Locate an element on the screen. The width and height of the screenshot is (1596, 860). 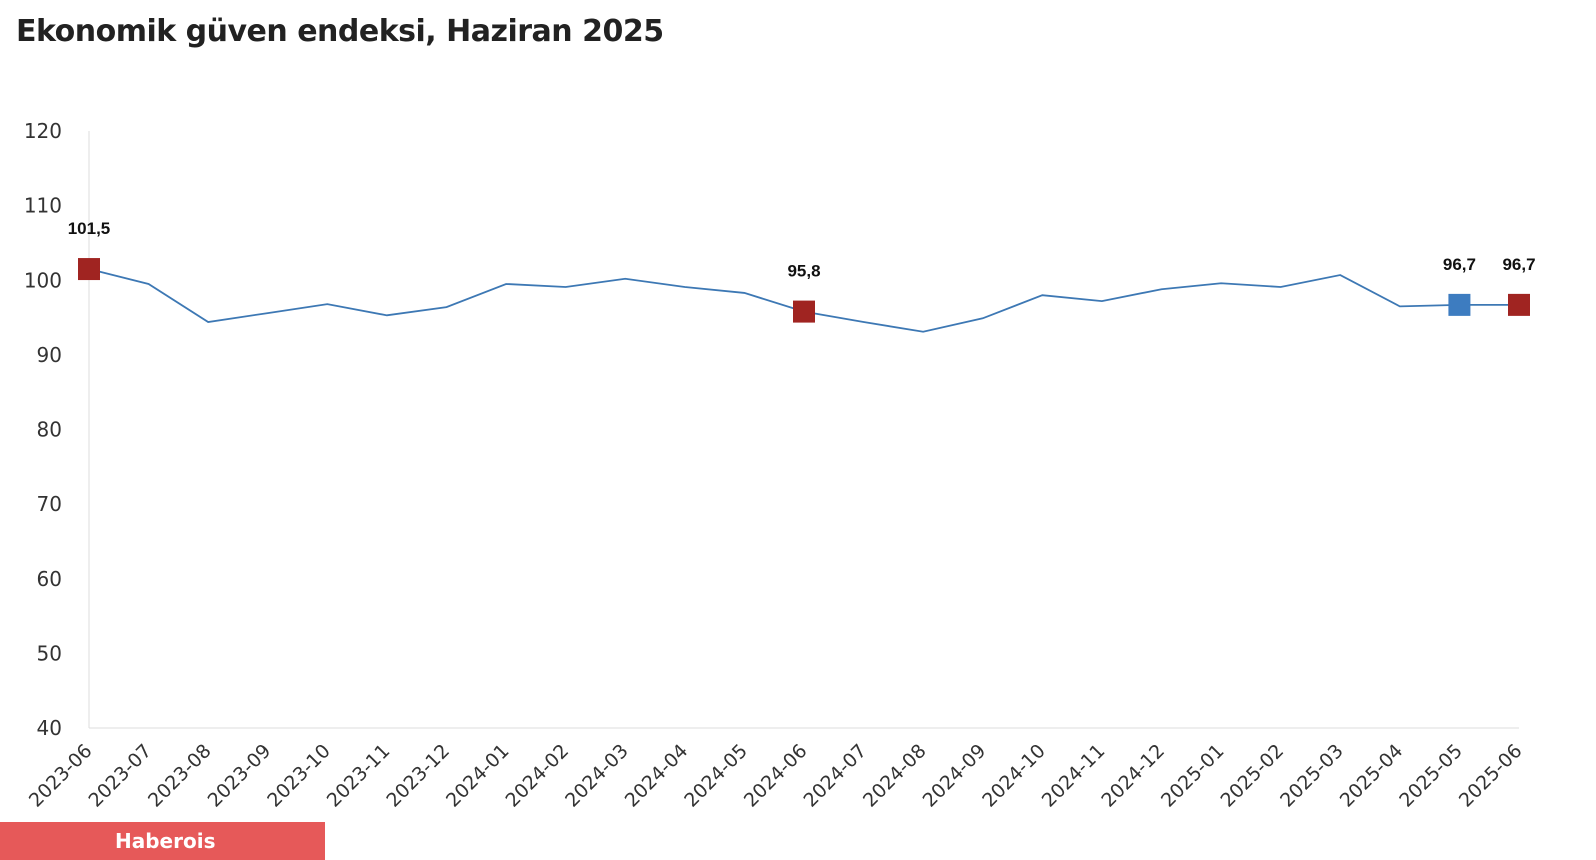
x-tick-label: 2024-01 is located at coordinates (478, 776).